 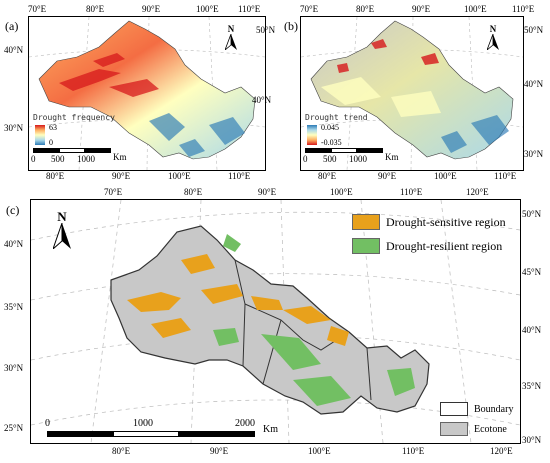 I want to click on panel-label-c: (c), so click(x=13, y=210).